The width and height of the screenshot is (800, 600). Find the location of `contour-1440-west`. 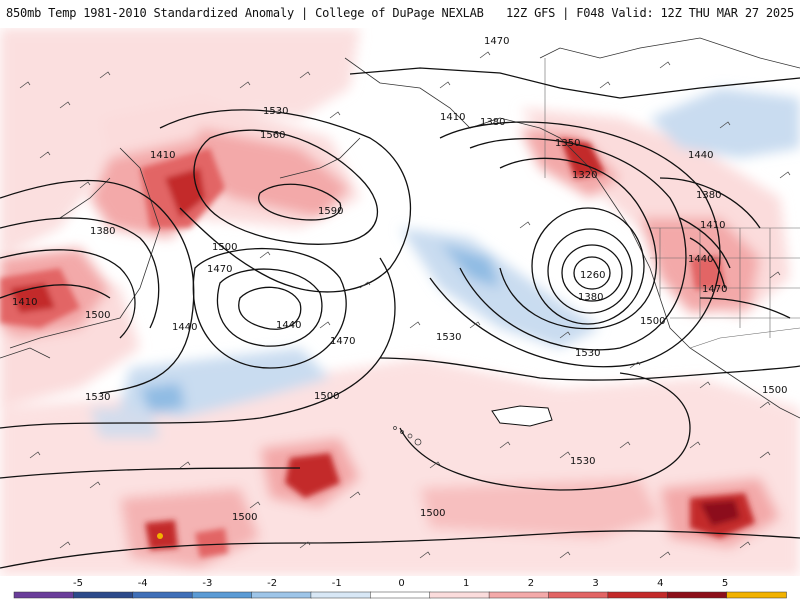

contour-1440-west is located at coordinates (68, 294).